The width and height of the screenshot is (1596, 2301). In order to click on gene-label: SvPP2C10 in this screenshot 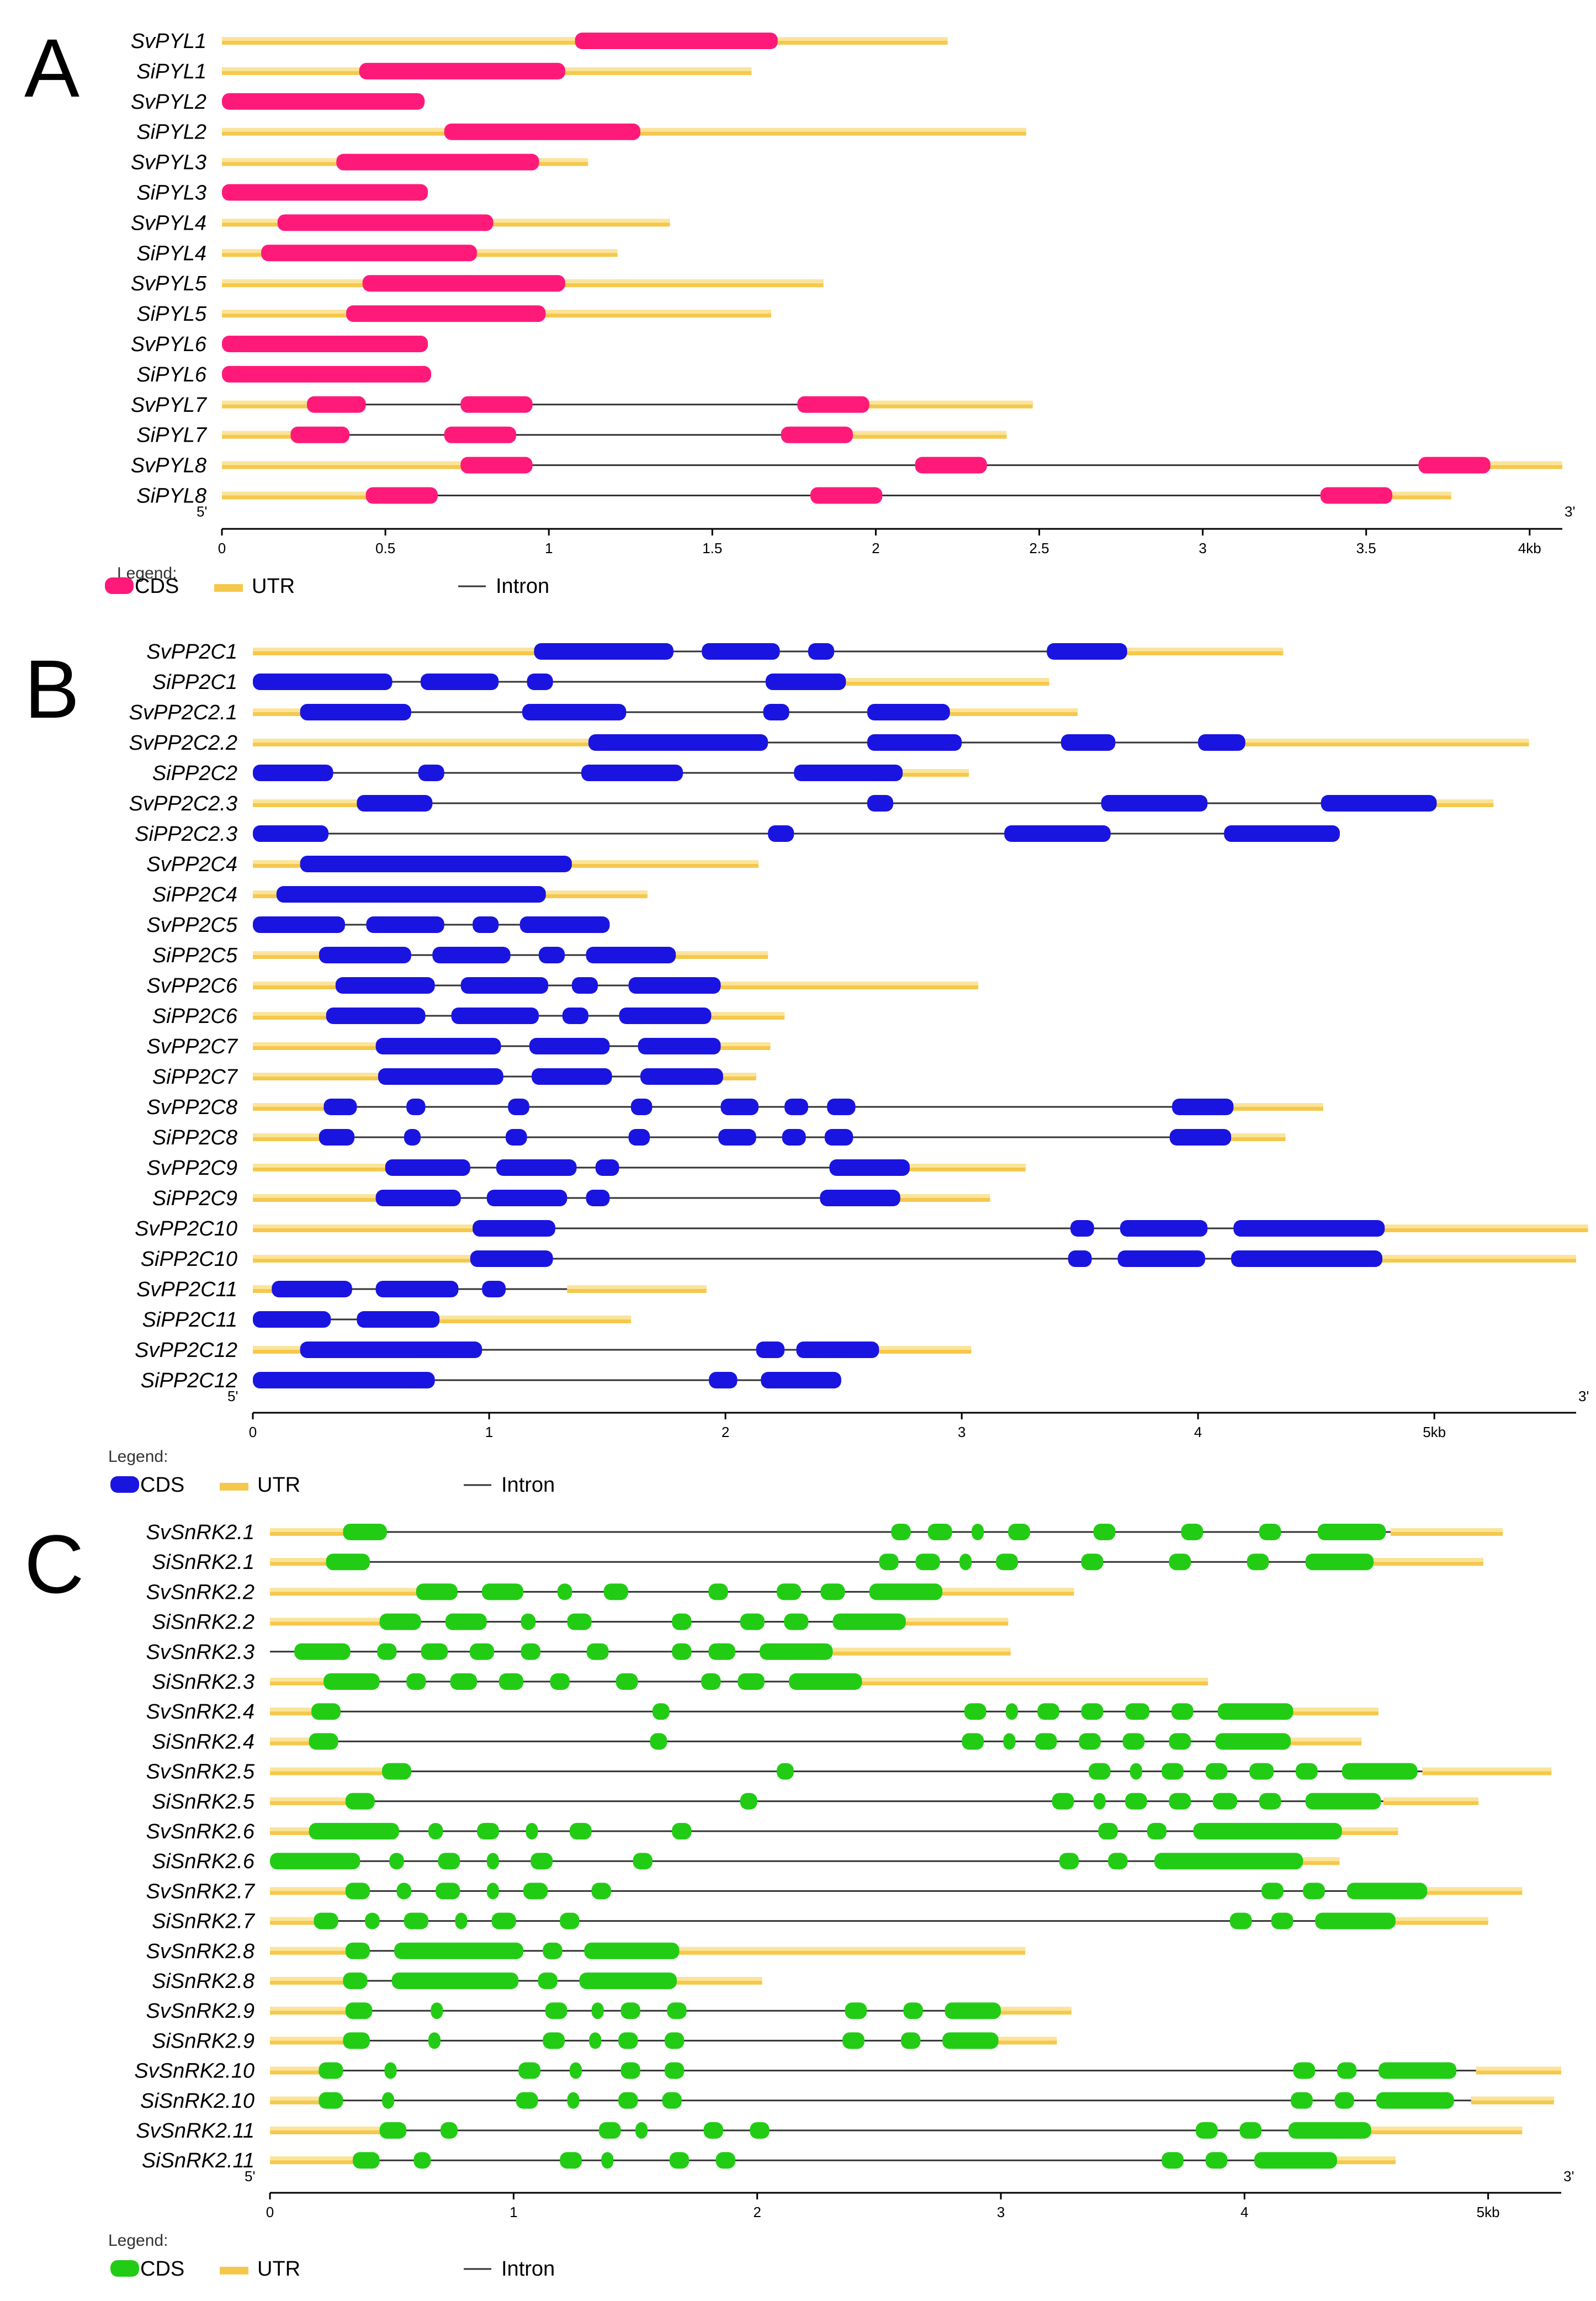, I will do `click(186, 1228)`.